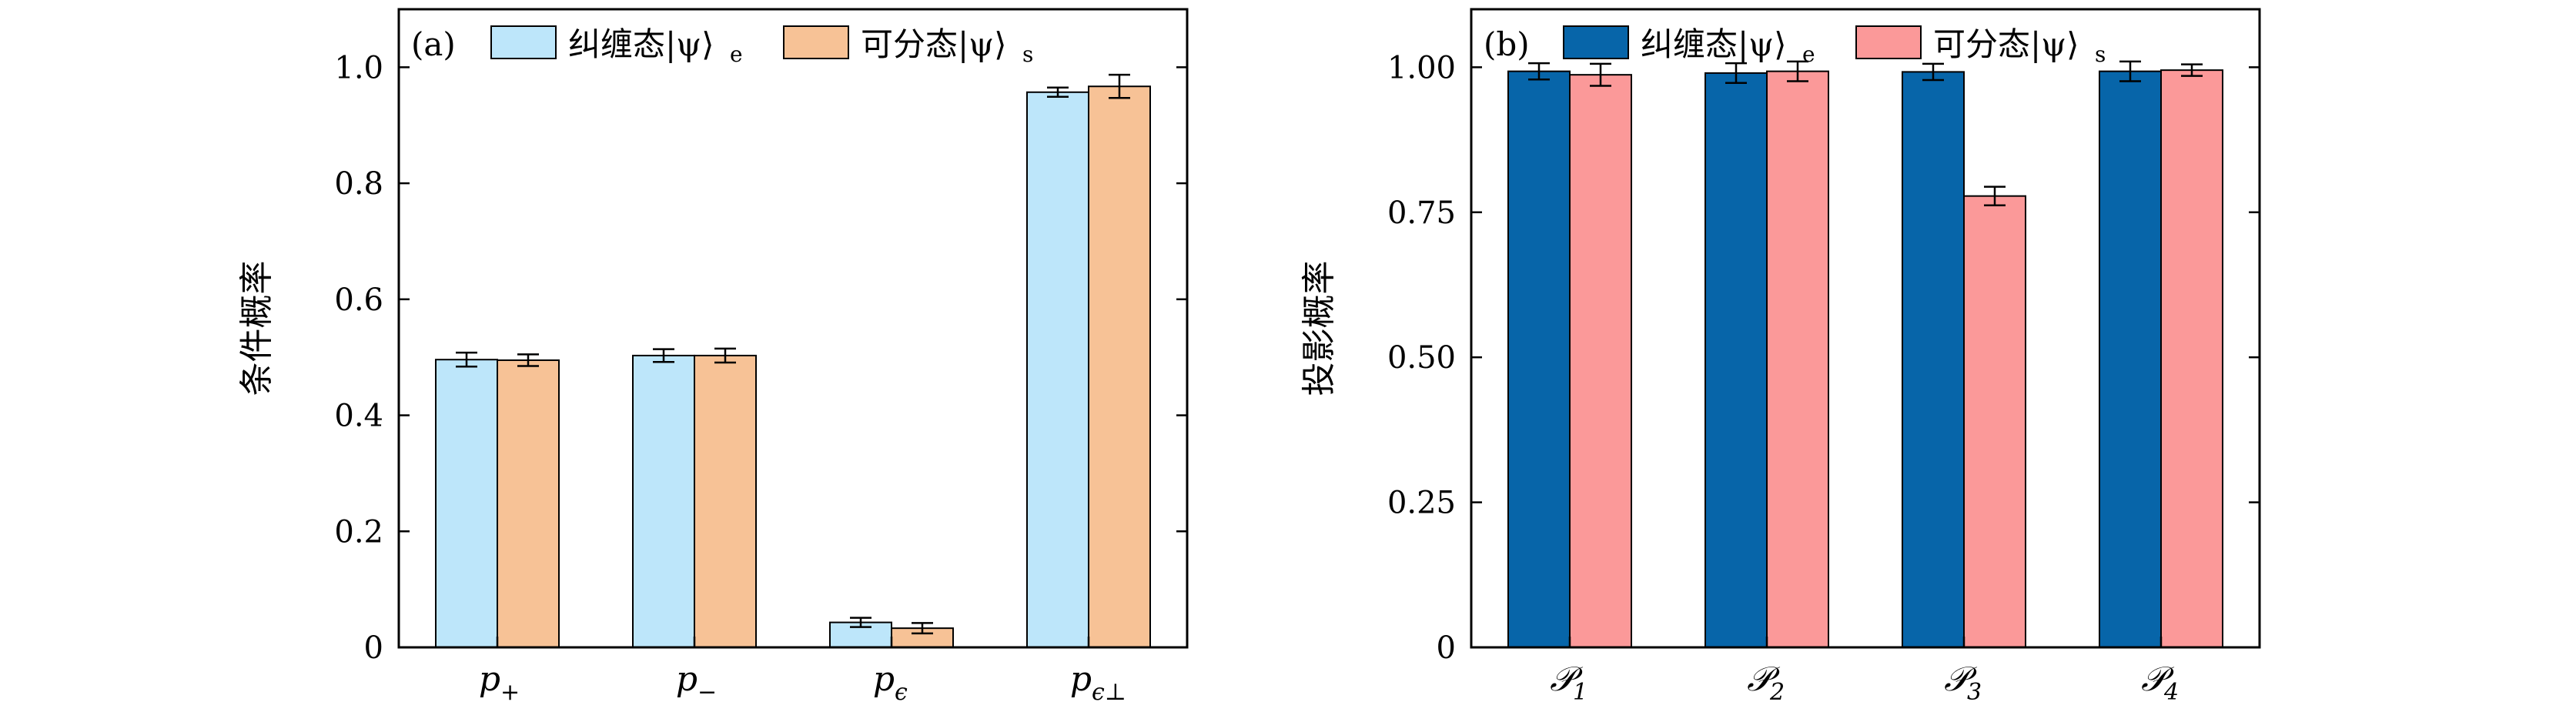  Describe the element at coordinates (359, 532) in the screenshot. I see `y-tick-label: 0.2` at that location.